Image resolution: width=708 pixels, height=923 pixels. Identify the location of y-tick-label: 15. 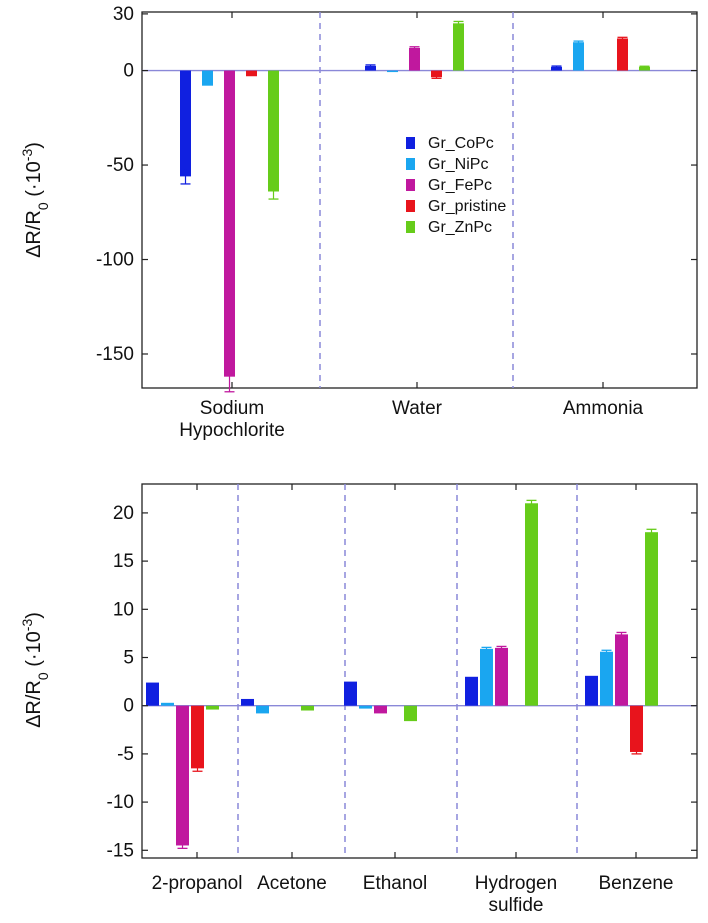
(123, 561).